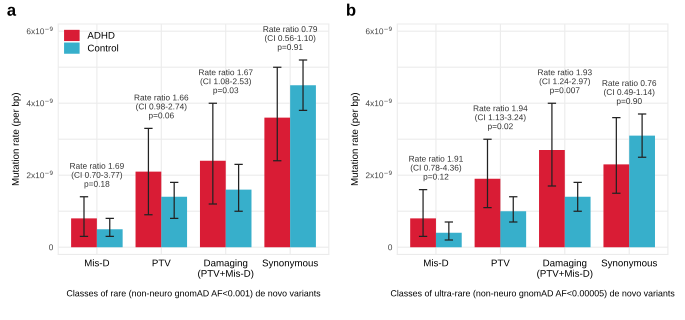 The image size is (685, 320). What do you see at coordinates (161, 107) in the screenshot?
I see `annotation: Rate ratio 1.66 (CI 0.98-2.74) p=0.06` at bounding box center [161, 107].